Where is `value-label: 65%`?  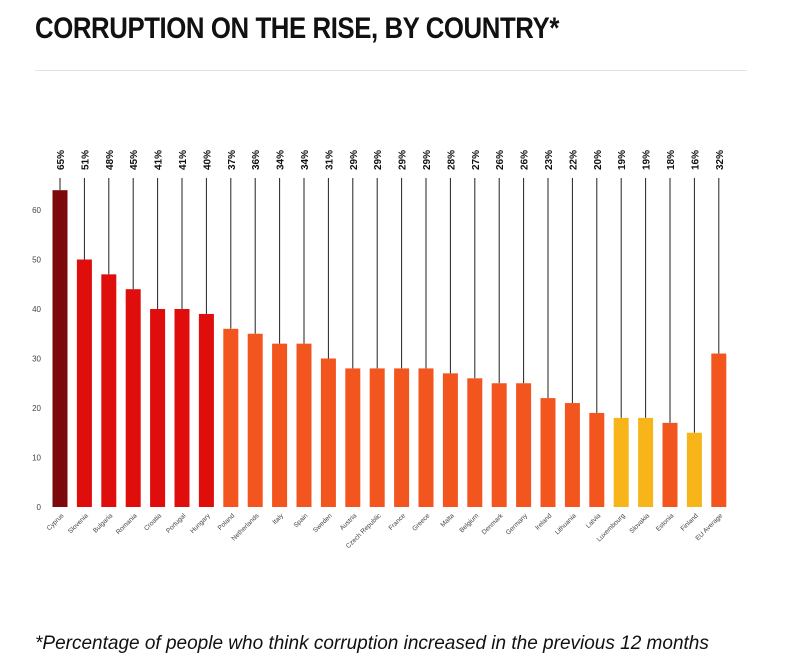
value-label: 65% is located at coordinates (61, 160).